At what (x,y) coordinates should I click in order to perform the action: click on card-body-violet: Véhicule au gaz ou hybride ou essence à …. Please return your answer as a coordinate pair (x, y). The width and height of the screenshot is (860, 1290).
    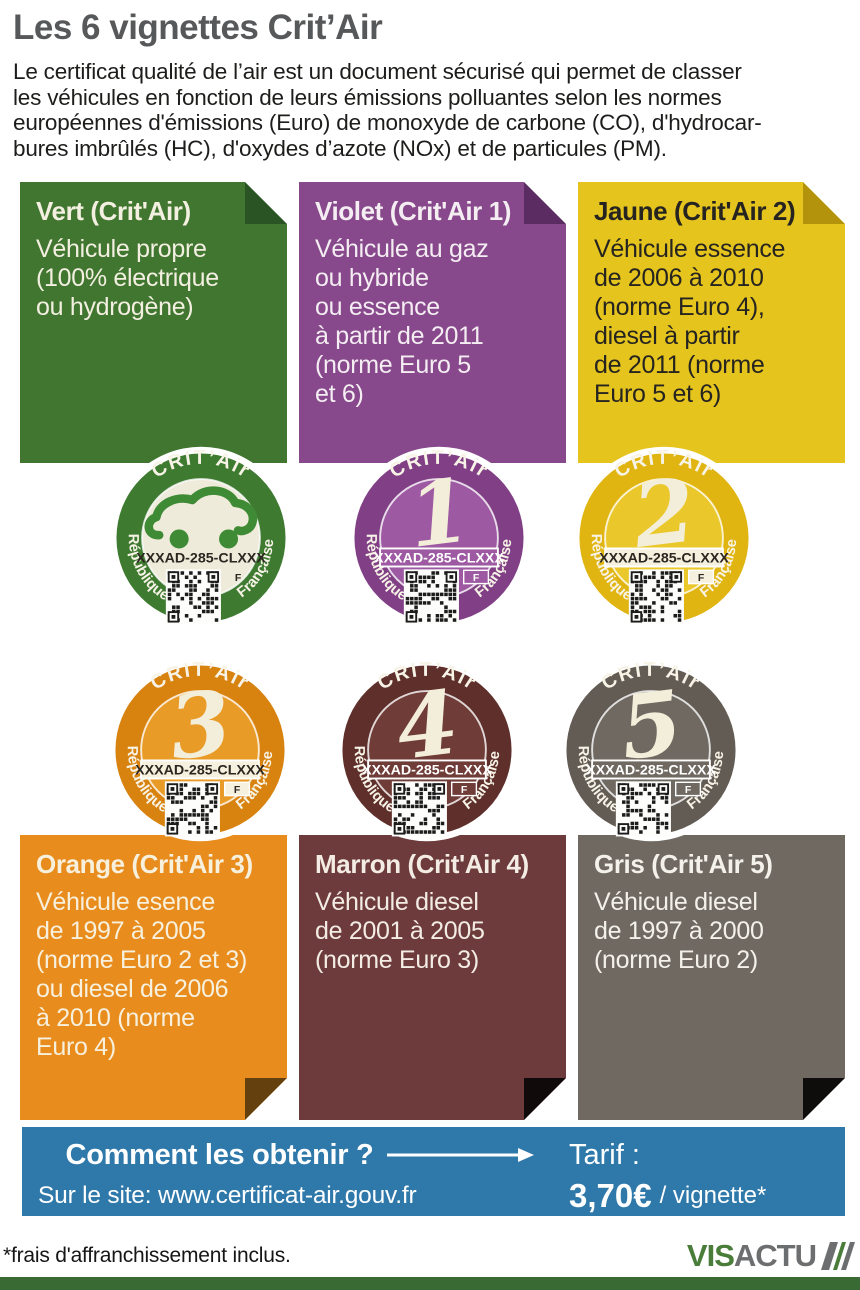
    Looking at the image, I should click on (402, 321).